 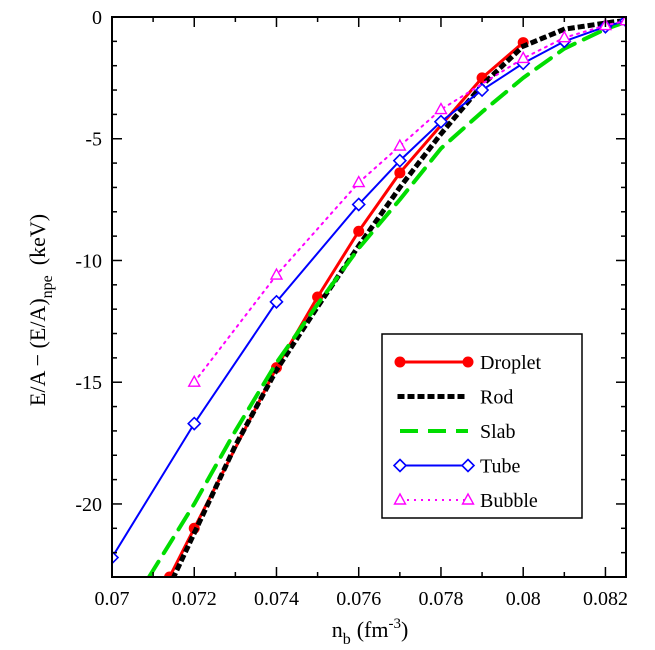 What do you see at coordinates (370, 632) in the screenshot?
I see `x-axis-label: nb (fm-3)` at bounding box center [370, 632].